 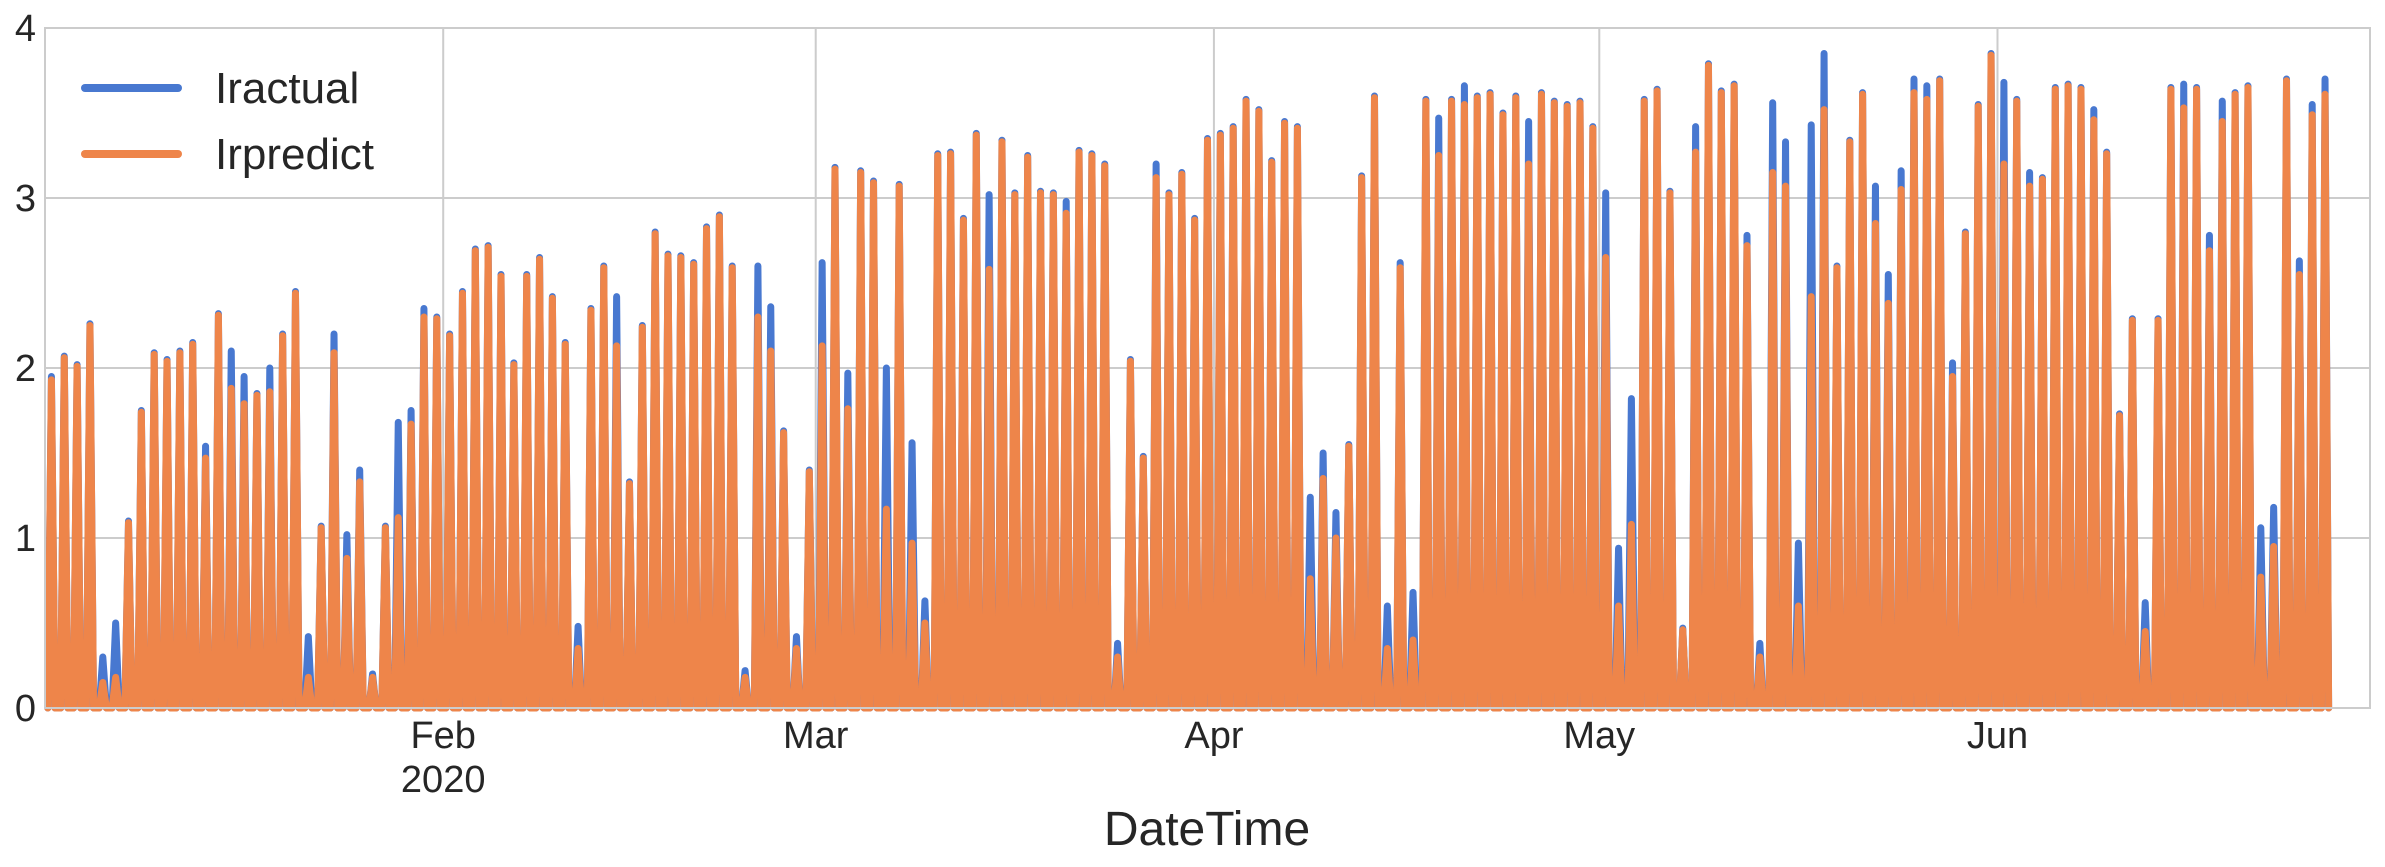 I want to click on y-tick-label: 4, so click(x=25, y=29).